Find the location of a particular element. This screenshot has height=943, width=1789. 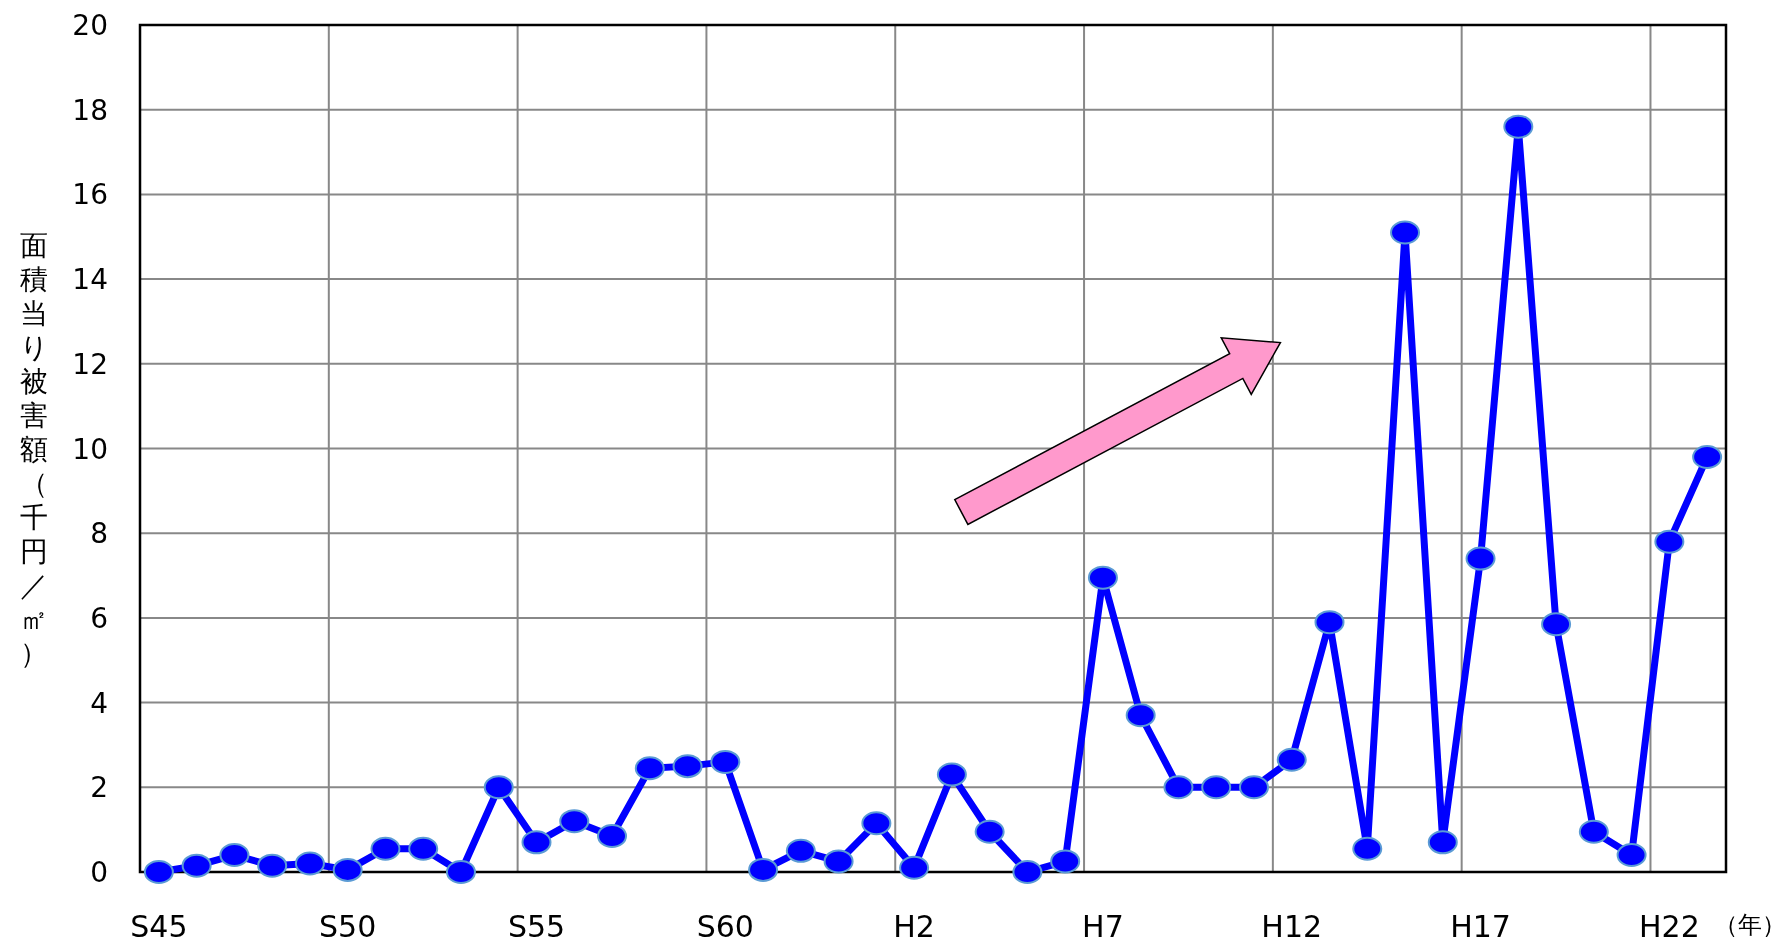

y-tick-label: 0 is located at coordinates (99, 872).